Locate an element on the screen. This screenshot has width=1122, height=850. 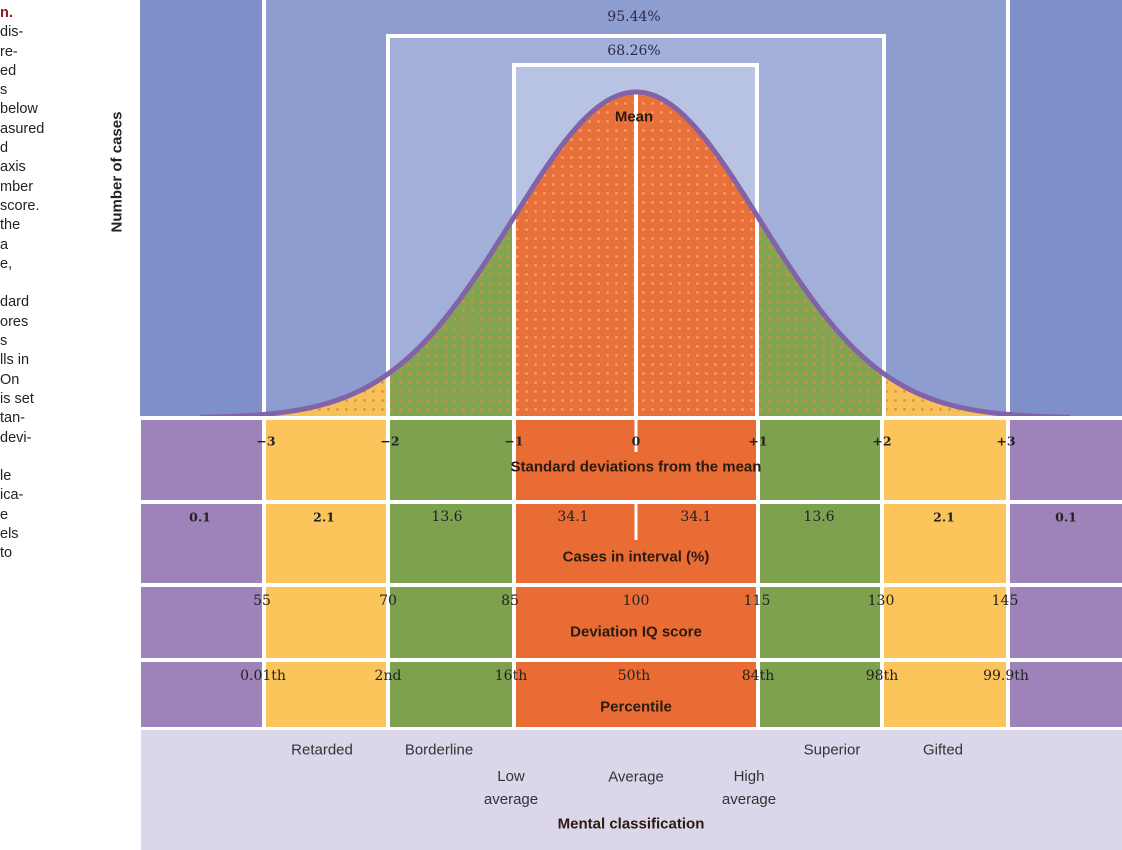
sd-tick: −3 is located at coordinates (266, 441).